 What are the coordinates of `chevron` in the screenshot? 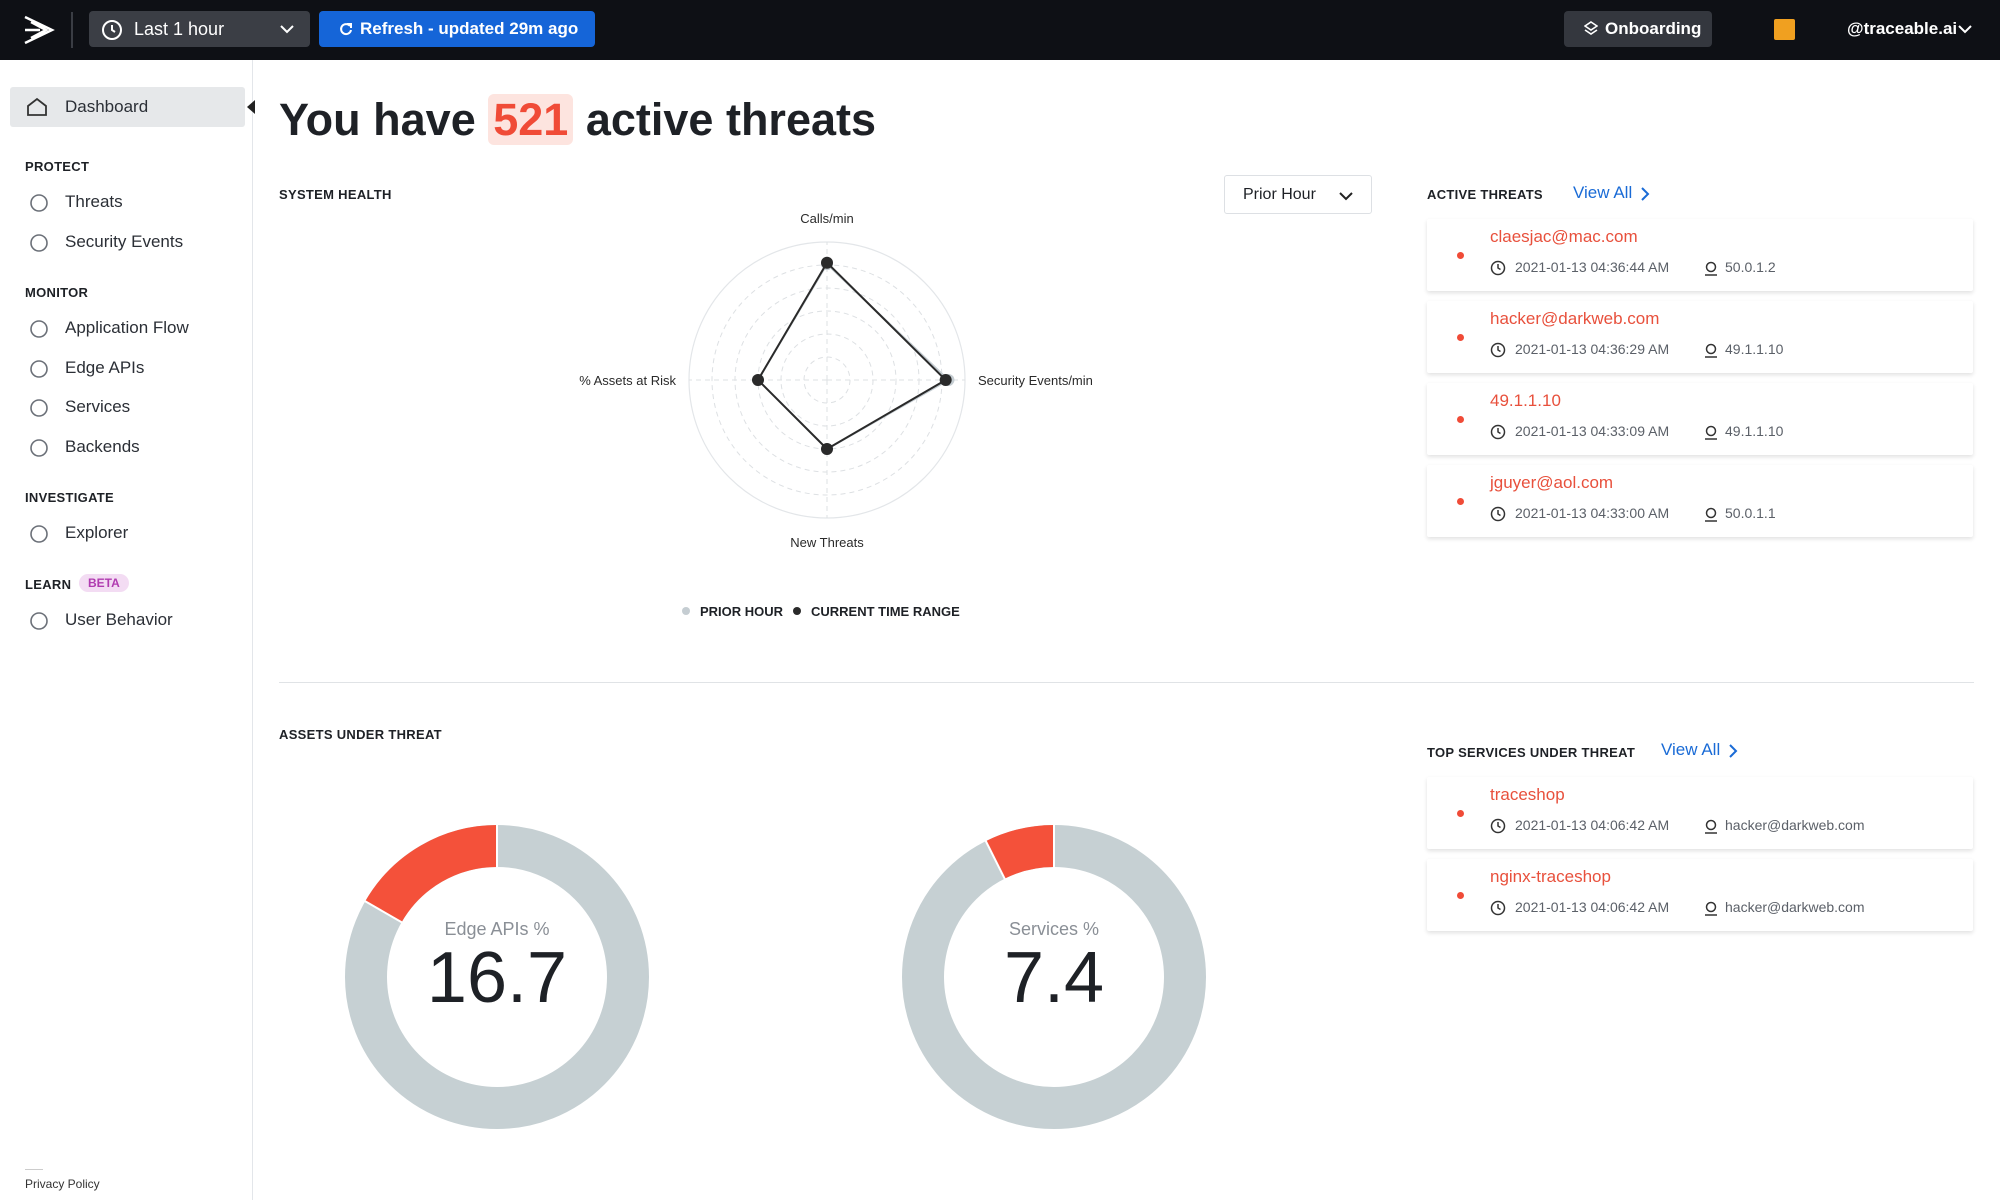 It's located at (287, 29).